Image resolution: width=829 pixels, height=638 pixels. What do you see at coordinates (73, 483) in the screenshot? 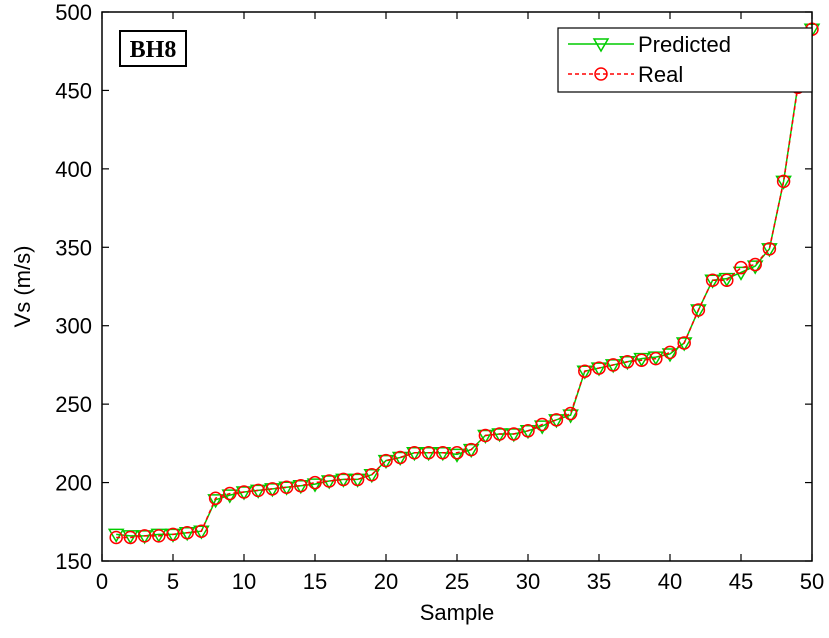
I see `y-tick-label: 200` at bounding box center [73, 483].